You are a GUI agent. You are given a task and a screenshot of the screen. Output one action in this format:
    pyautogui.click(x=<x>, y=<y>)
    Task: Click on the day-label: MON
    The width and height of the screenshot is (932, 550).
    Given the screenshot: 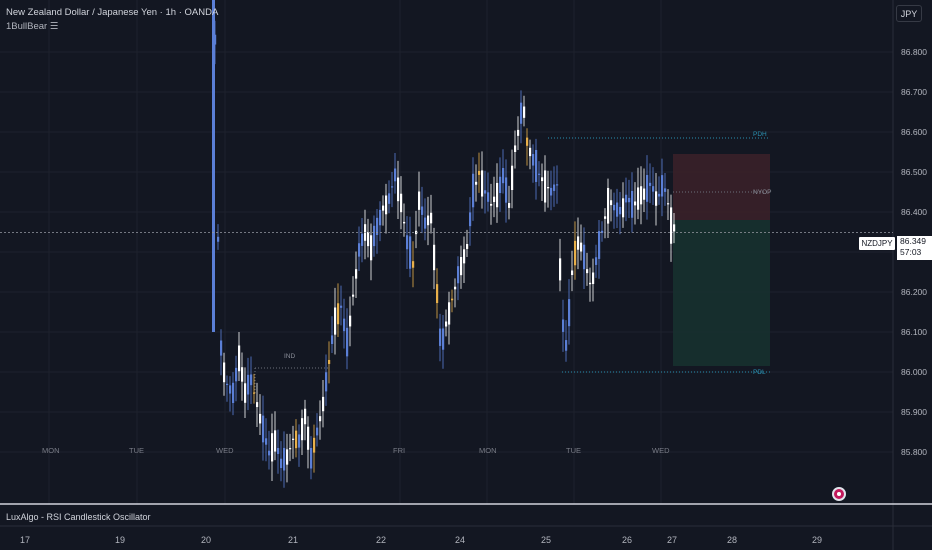 What is the action you would take?
    pyautogui.click(x=51, y=450)
    